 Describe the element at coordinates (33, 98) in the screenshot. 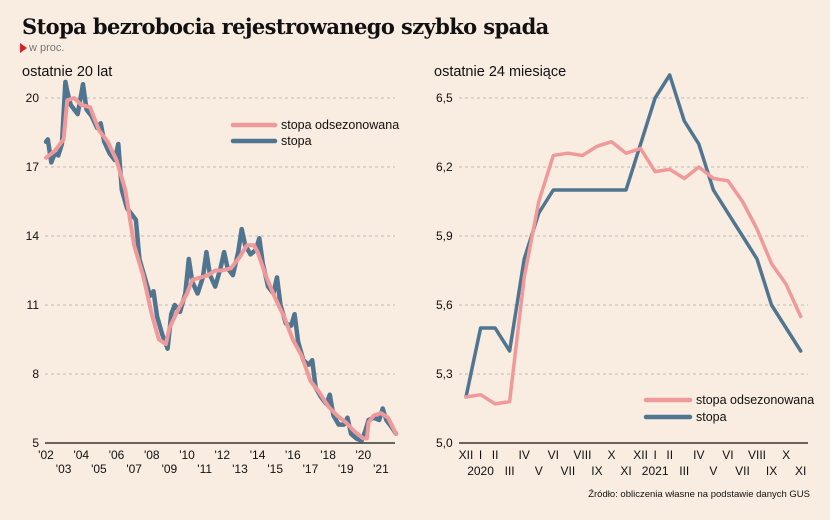

I see `left-y-tick-label: 20` at that location.